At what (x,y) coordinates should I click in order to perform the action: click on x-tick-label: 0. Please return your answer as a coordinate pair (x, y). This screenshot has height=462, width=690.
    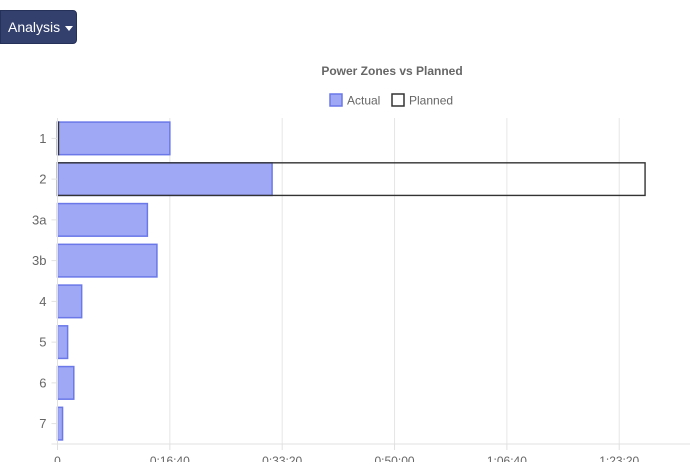
    Looking at the image, I should click on (57, 458).